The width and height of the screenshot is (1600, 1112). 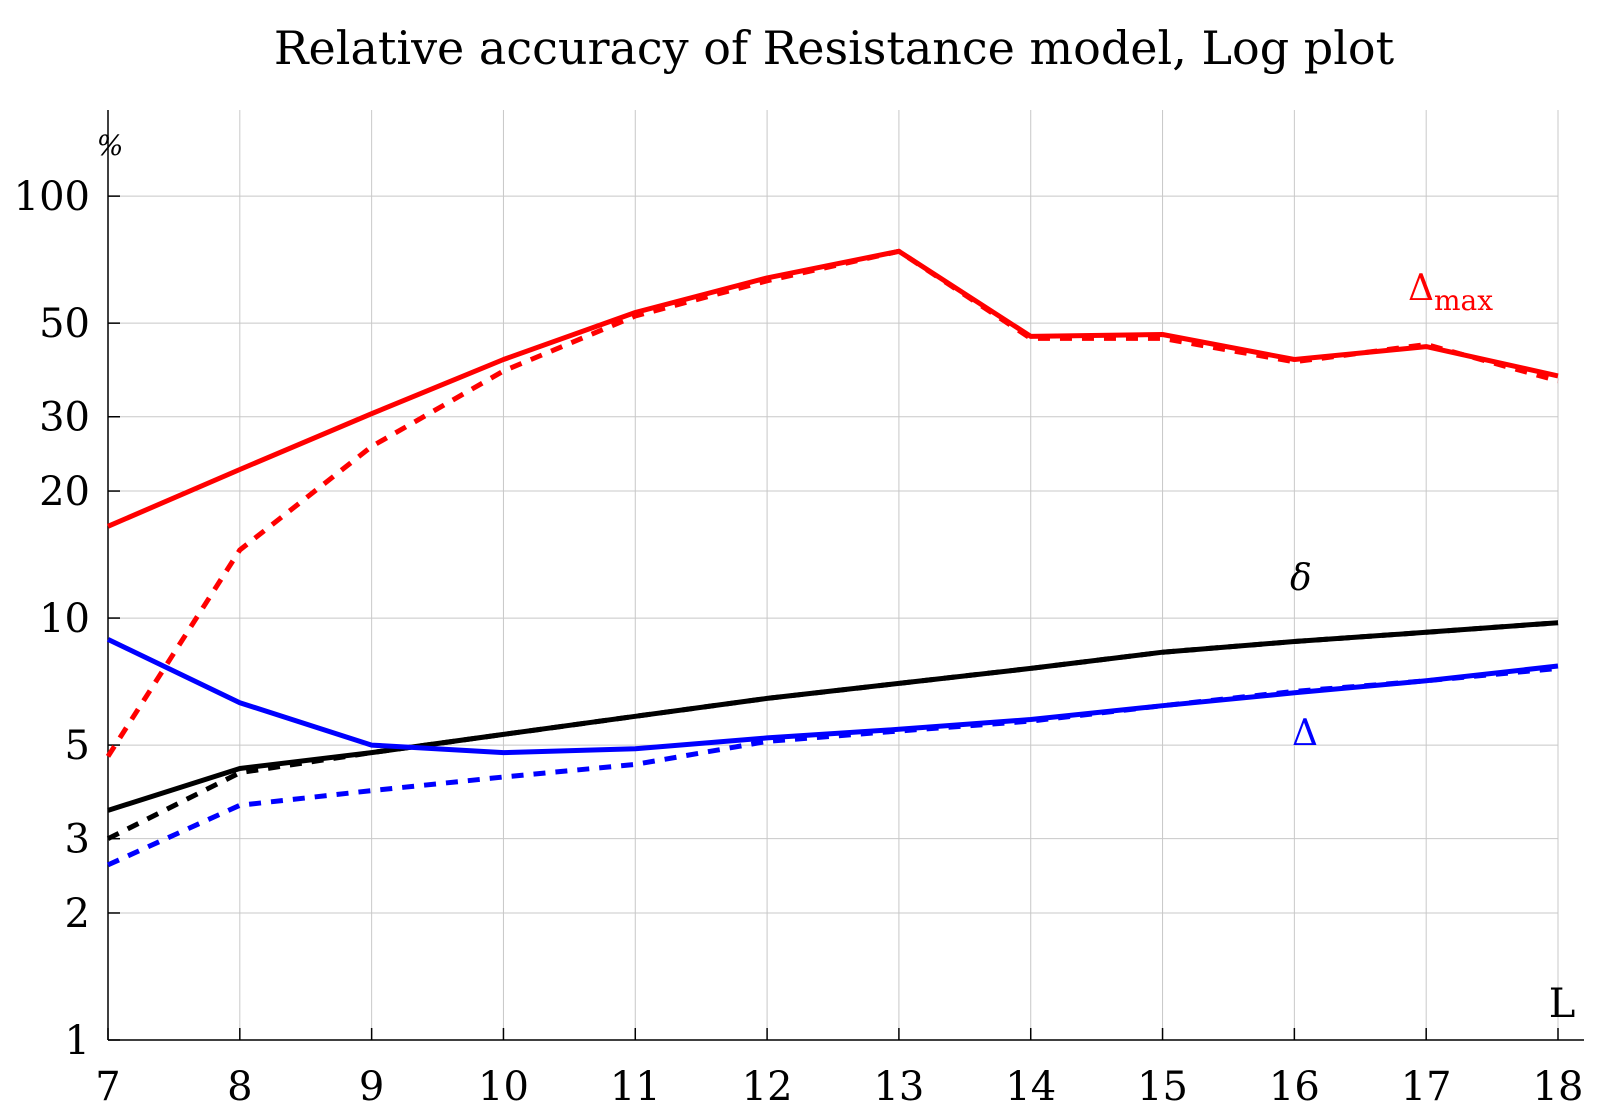 What do you see at coordinates (1030, 1087) in the screenshot?
I see `x-tick-label: 14` at bounding box center [1030, 1087].